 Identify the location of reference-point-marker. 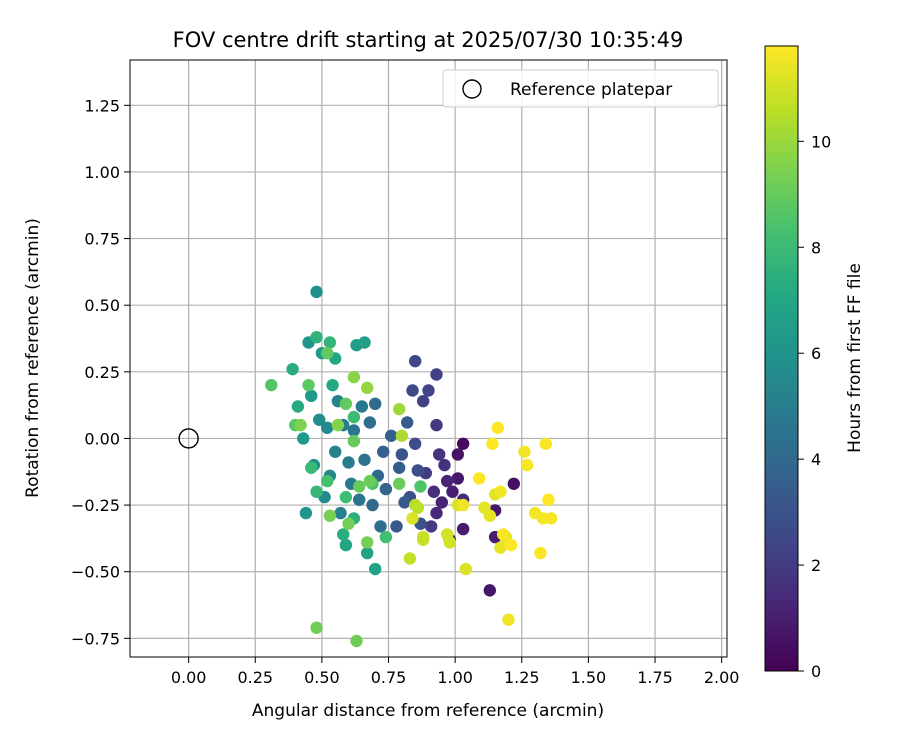
(188, 438).